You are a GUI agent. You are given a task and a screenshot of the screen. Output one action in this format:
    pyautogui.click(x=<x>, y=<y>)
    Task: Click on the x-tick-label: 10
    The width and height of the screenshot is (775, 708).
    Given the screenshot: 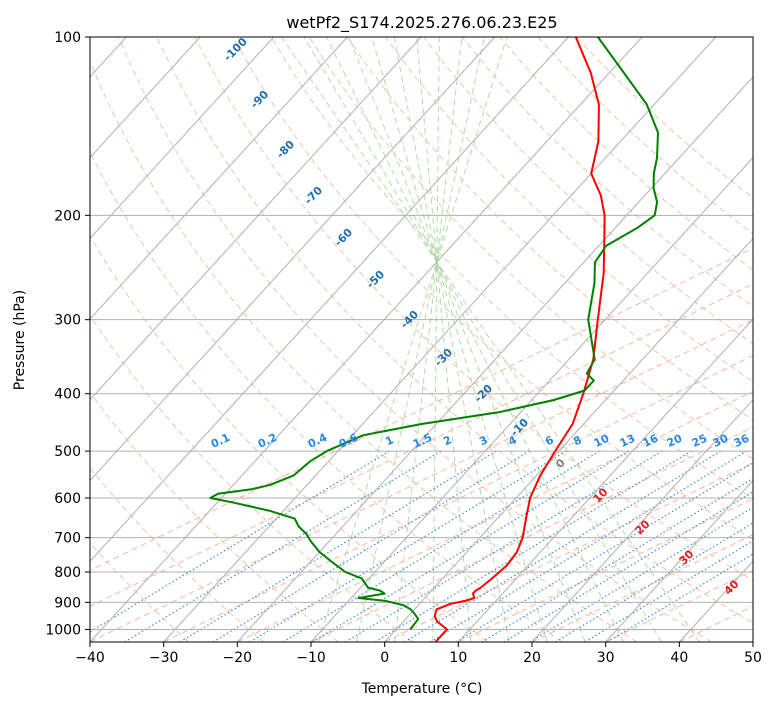 What is the action you would take?
    pyautogui.click(x=458, y=658)
    